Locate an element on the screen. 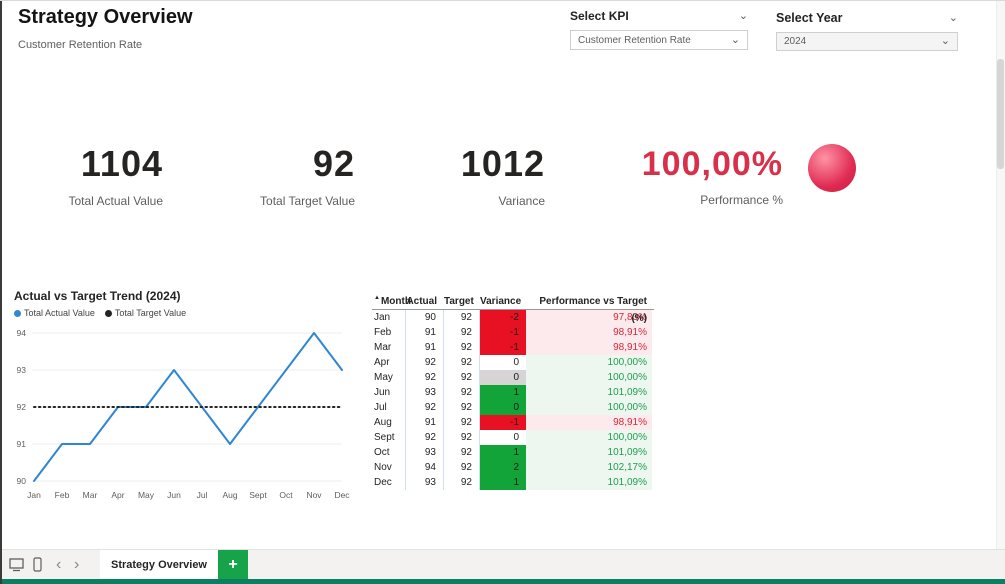 The height and width of the screenshot is (584, 1005). page-tab-strategy-overview: Strategy Overview is located at coordinates (159, 565).